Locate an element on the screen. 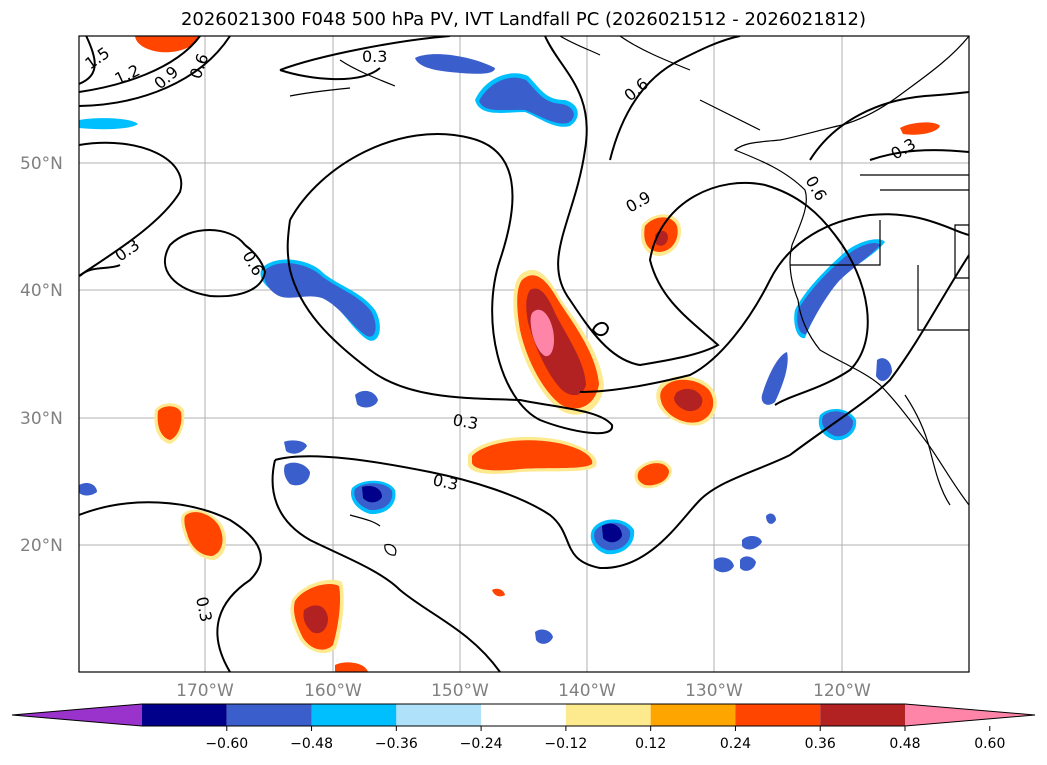 The height and width of the screenshot is (765, 1047). lon-tick-label: 170°W is located at coordinates (205, 691).